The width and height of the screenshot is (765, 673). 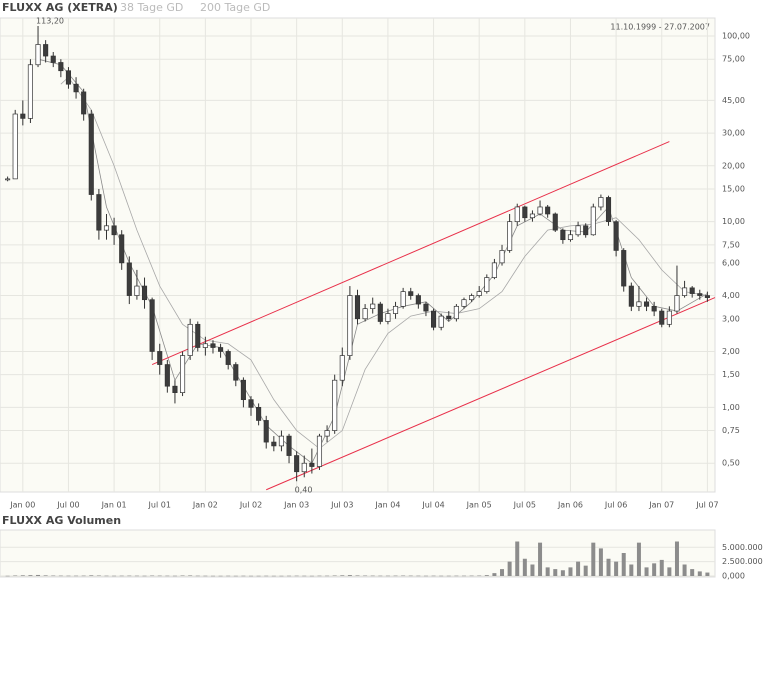 I want to click on x-tick-label: Jan 03, so click(x=296, y=505).